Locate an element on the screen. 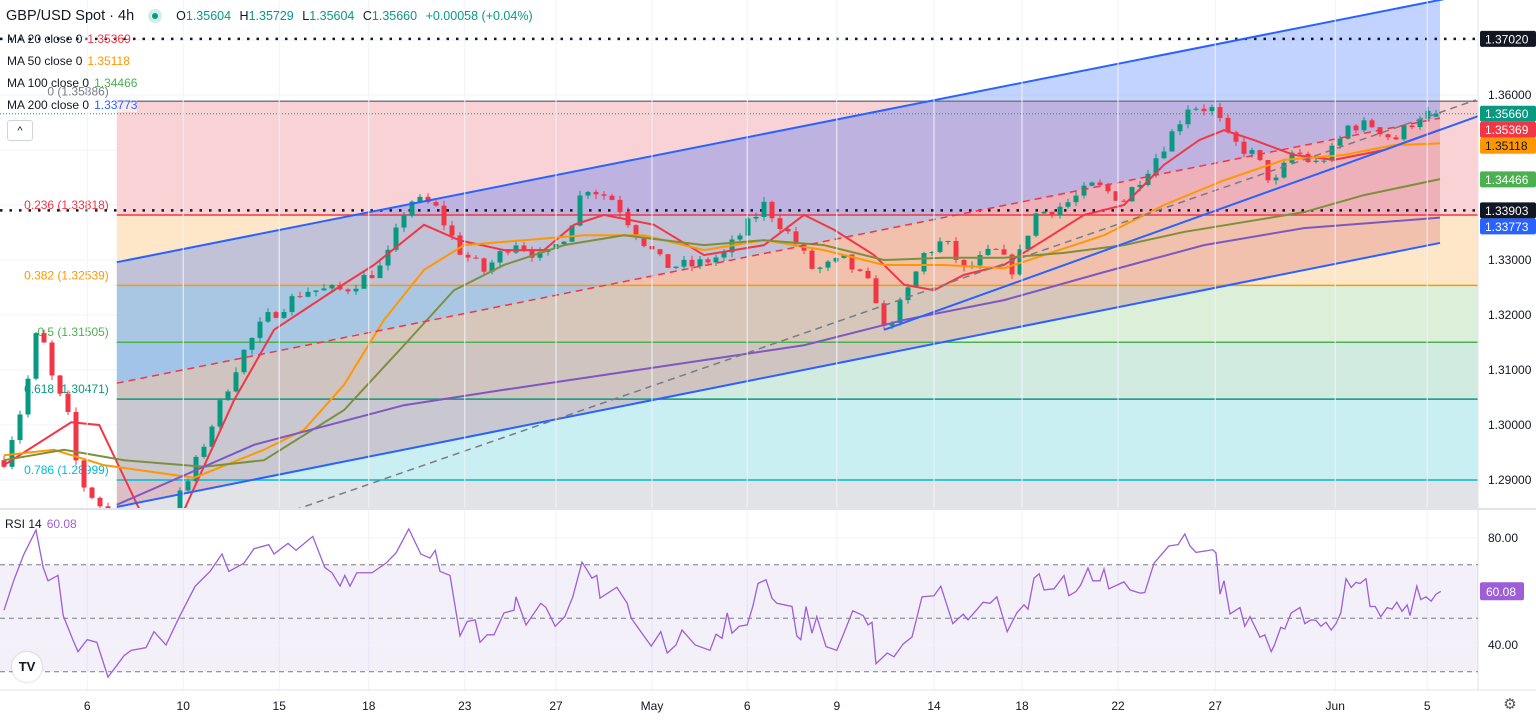 The width and height of the screenshot is (1536, 721). time-tick-14: 14 is located at coordinates (934, 706).